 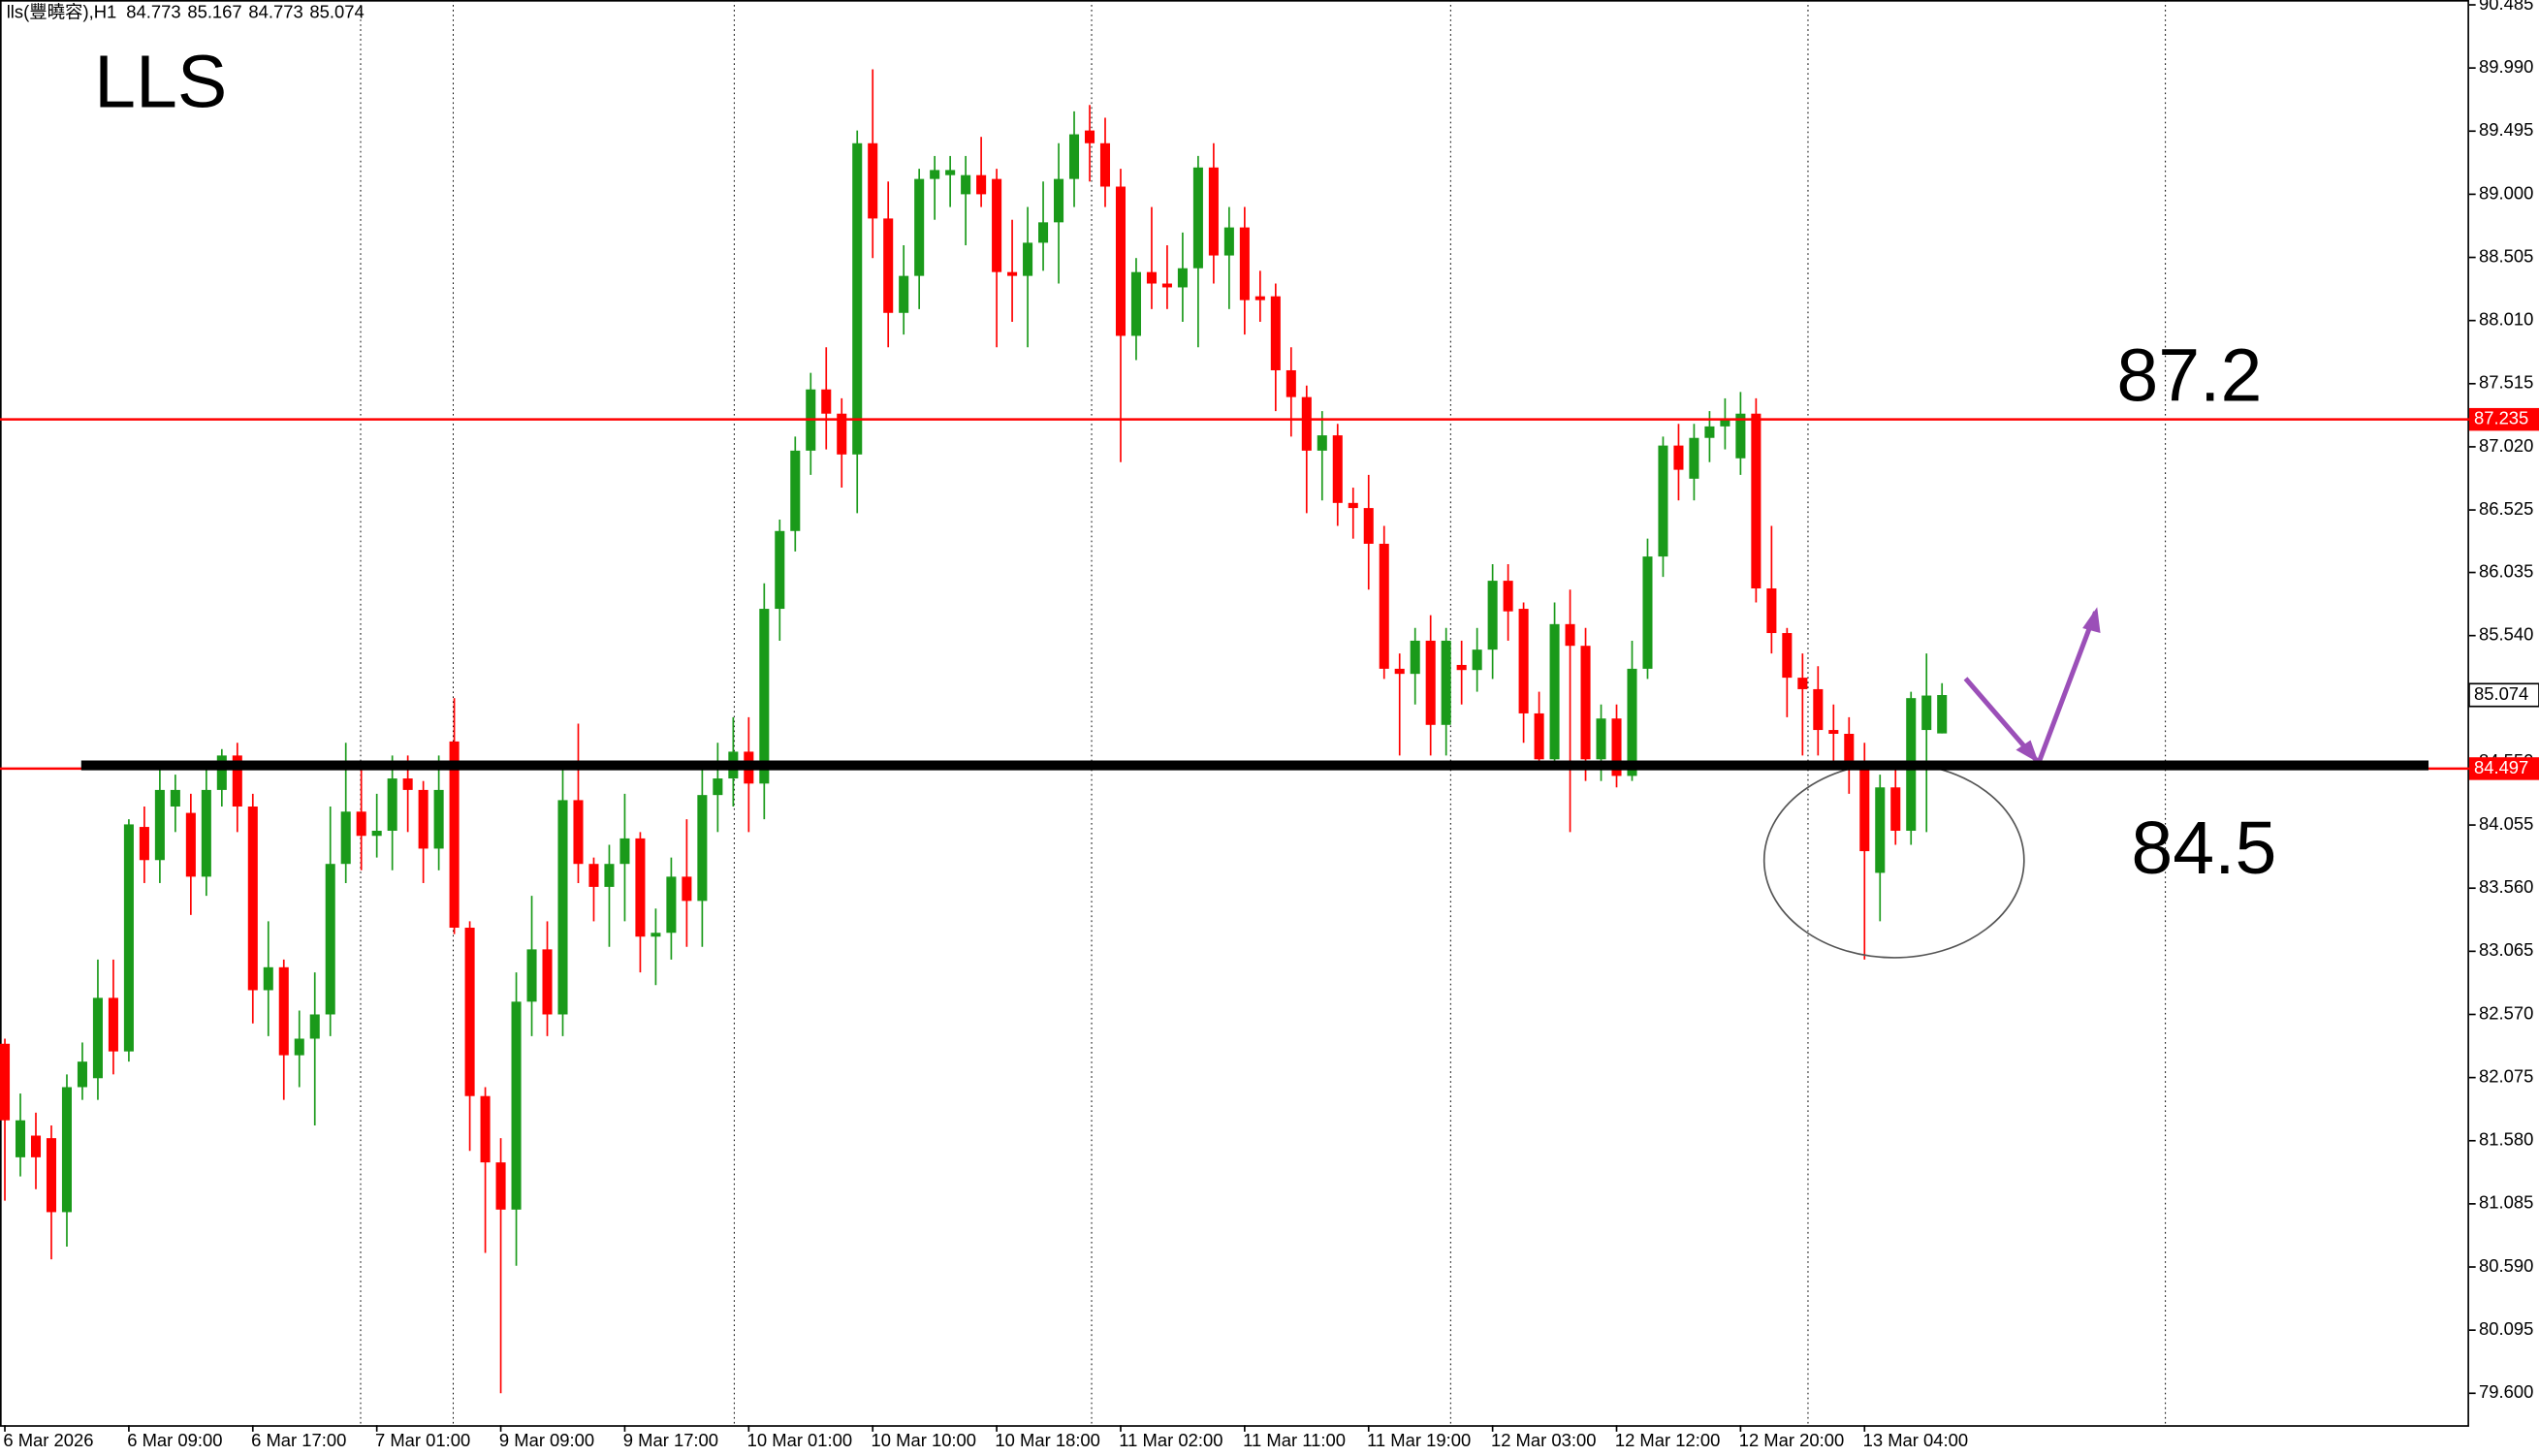 I want to click on x-tick-label: 7 Mar 01:00, so click(x=422, y=1440).